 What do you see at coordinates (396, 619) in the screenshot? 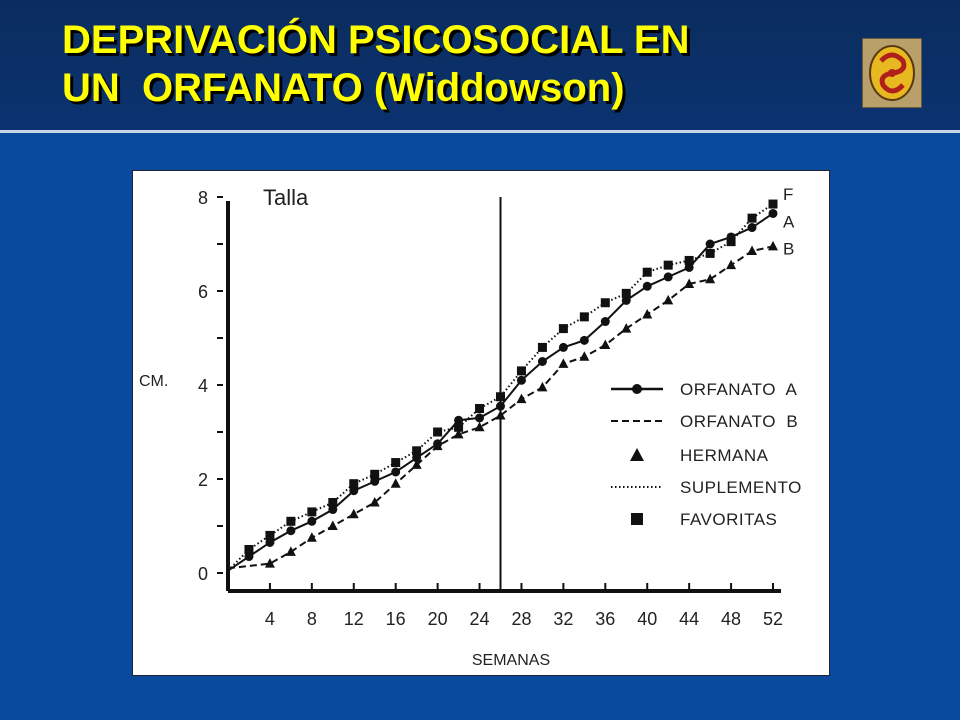
I see `x-tick-label: 16` at bounding box center [396, 619].